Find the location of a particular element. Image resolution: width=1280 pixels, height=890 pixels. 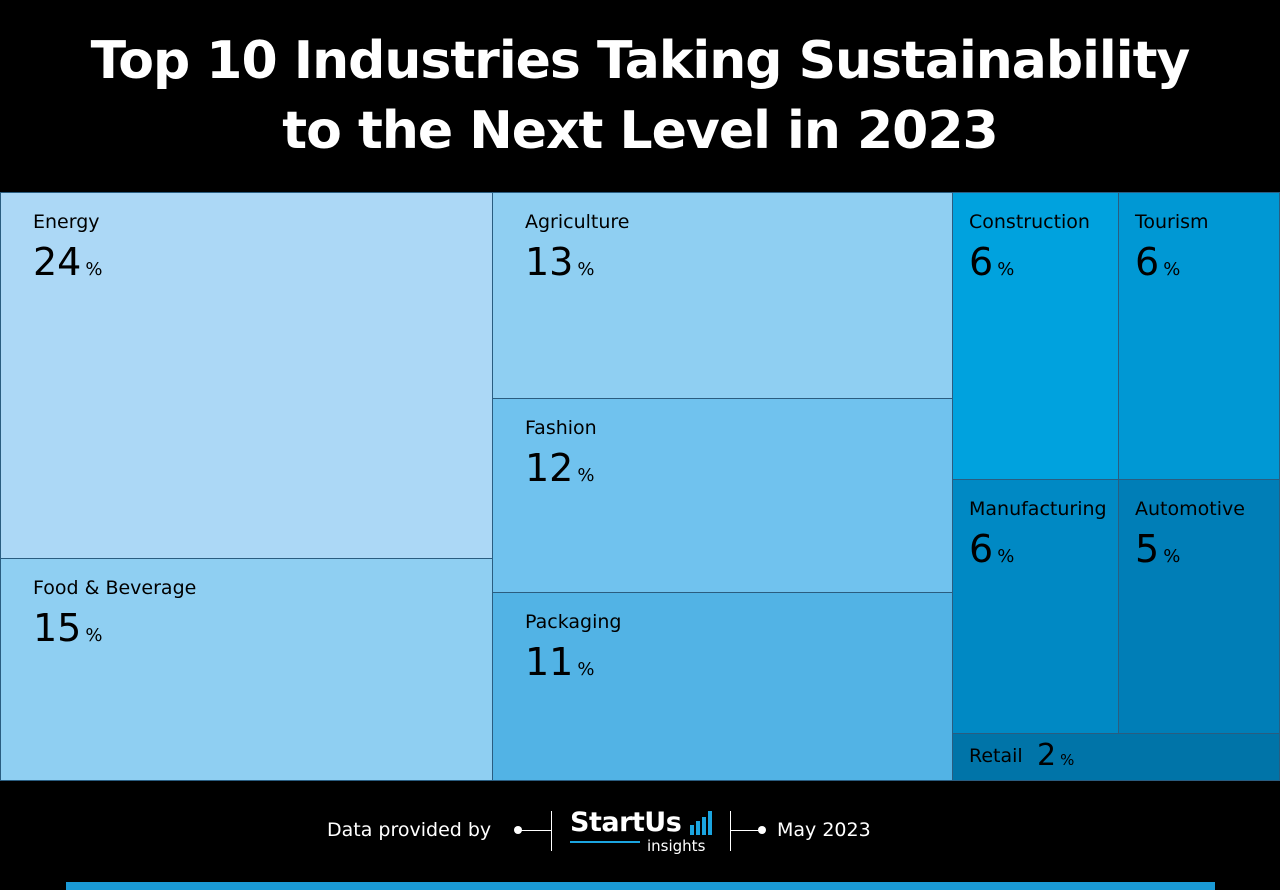

tile-value-number: 24 is located at coordinates (57, 262).